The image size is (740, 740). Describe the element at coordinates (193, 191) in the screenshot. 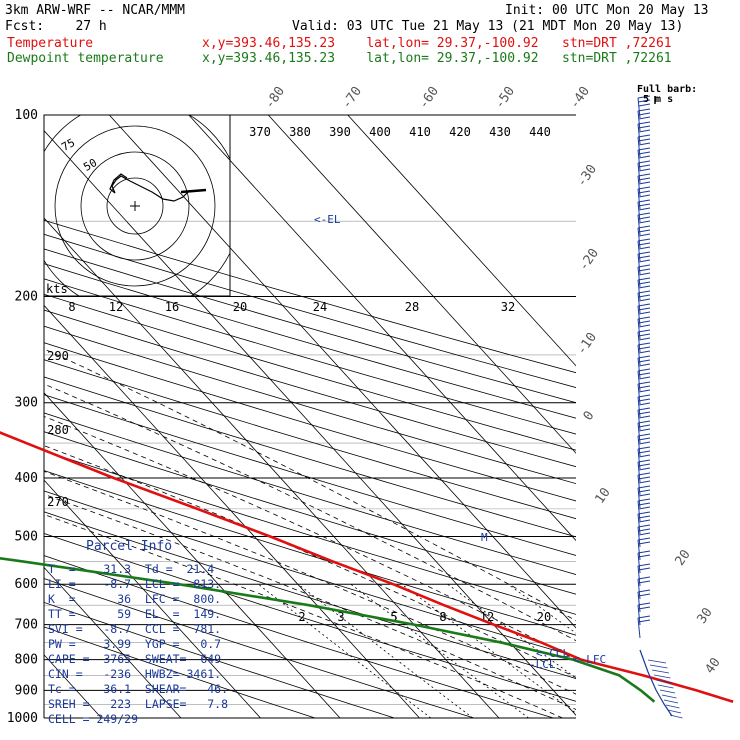

I see `hodograph-trace-bold` at that location.